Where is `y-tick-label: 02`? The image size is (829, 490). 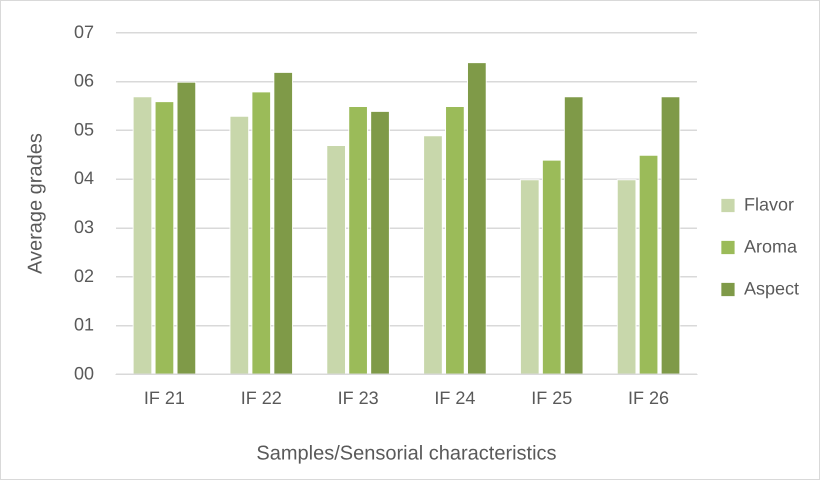 y-tick-label: 02 is located at coordinates (84, 276).